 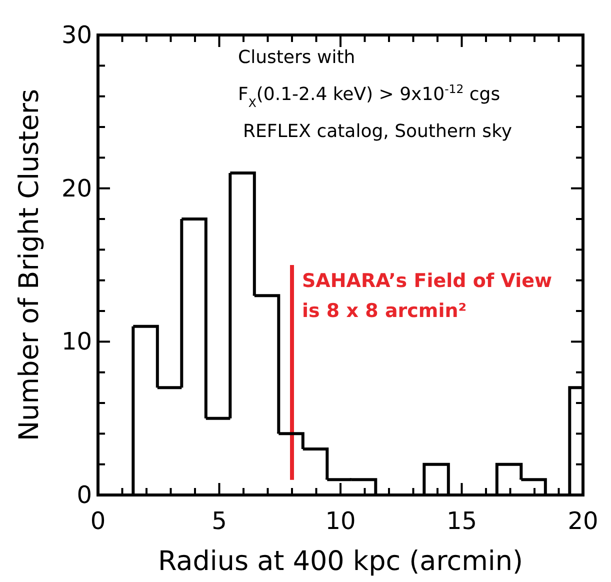 What do you see at coordinates (583, 521) in the screenshot?
I see `x-tick-label: 20` at bounding box center [583, 521].